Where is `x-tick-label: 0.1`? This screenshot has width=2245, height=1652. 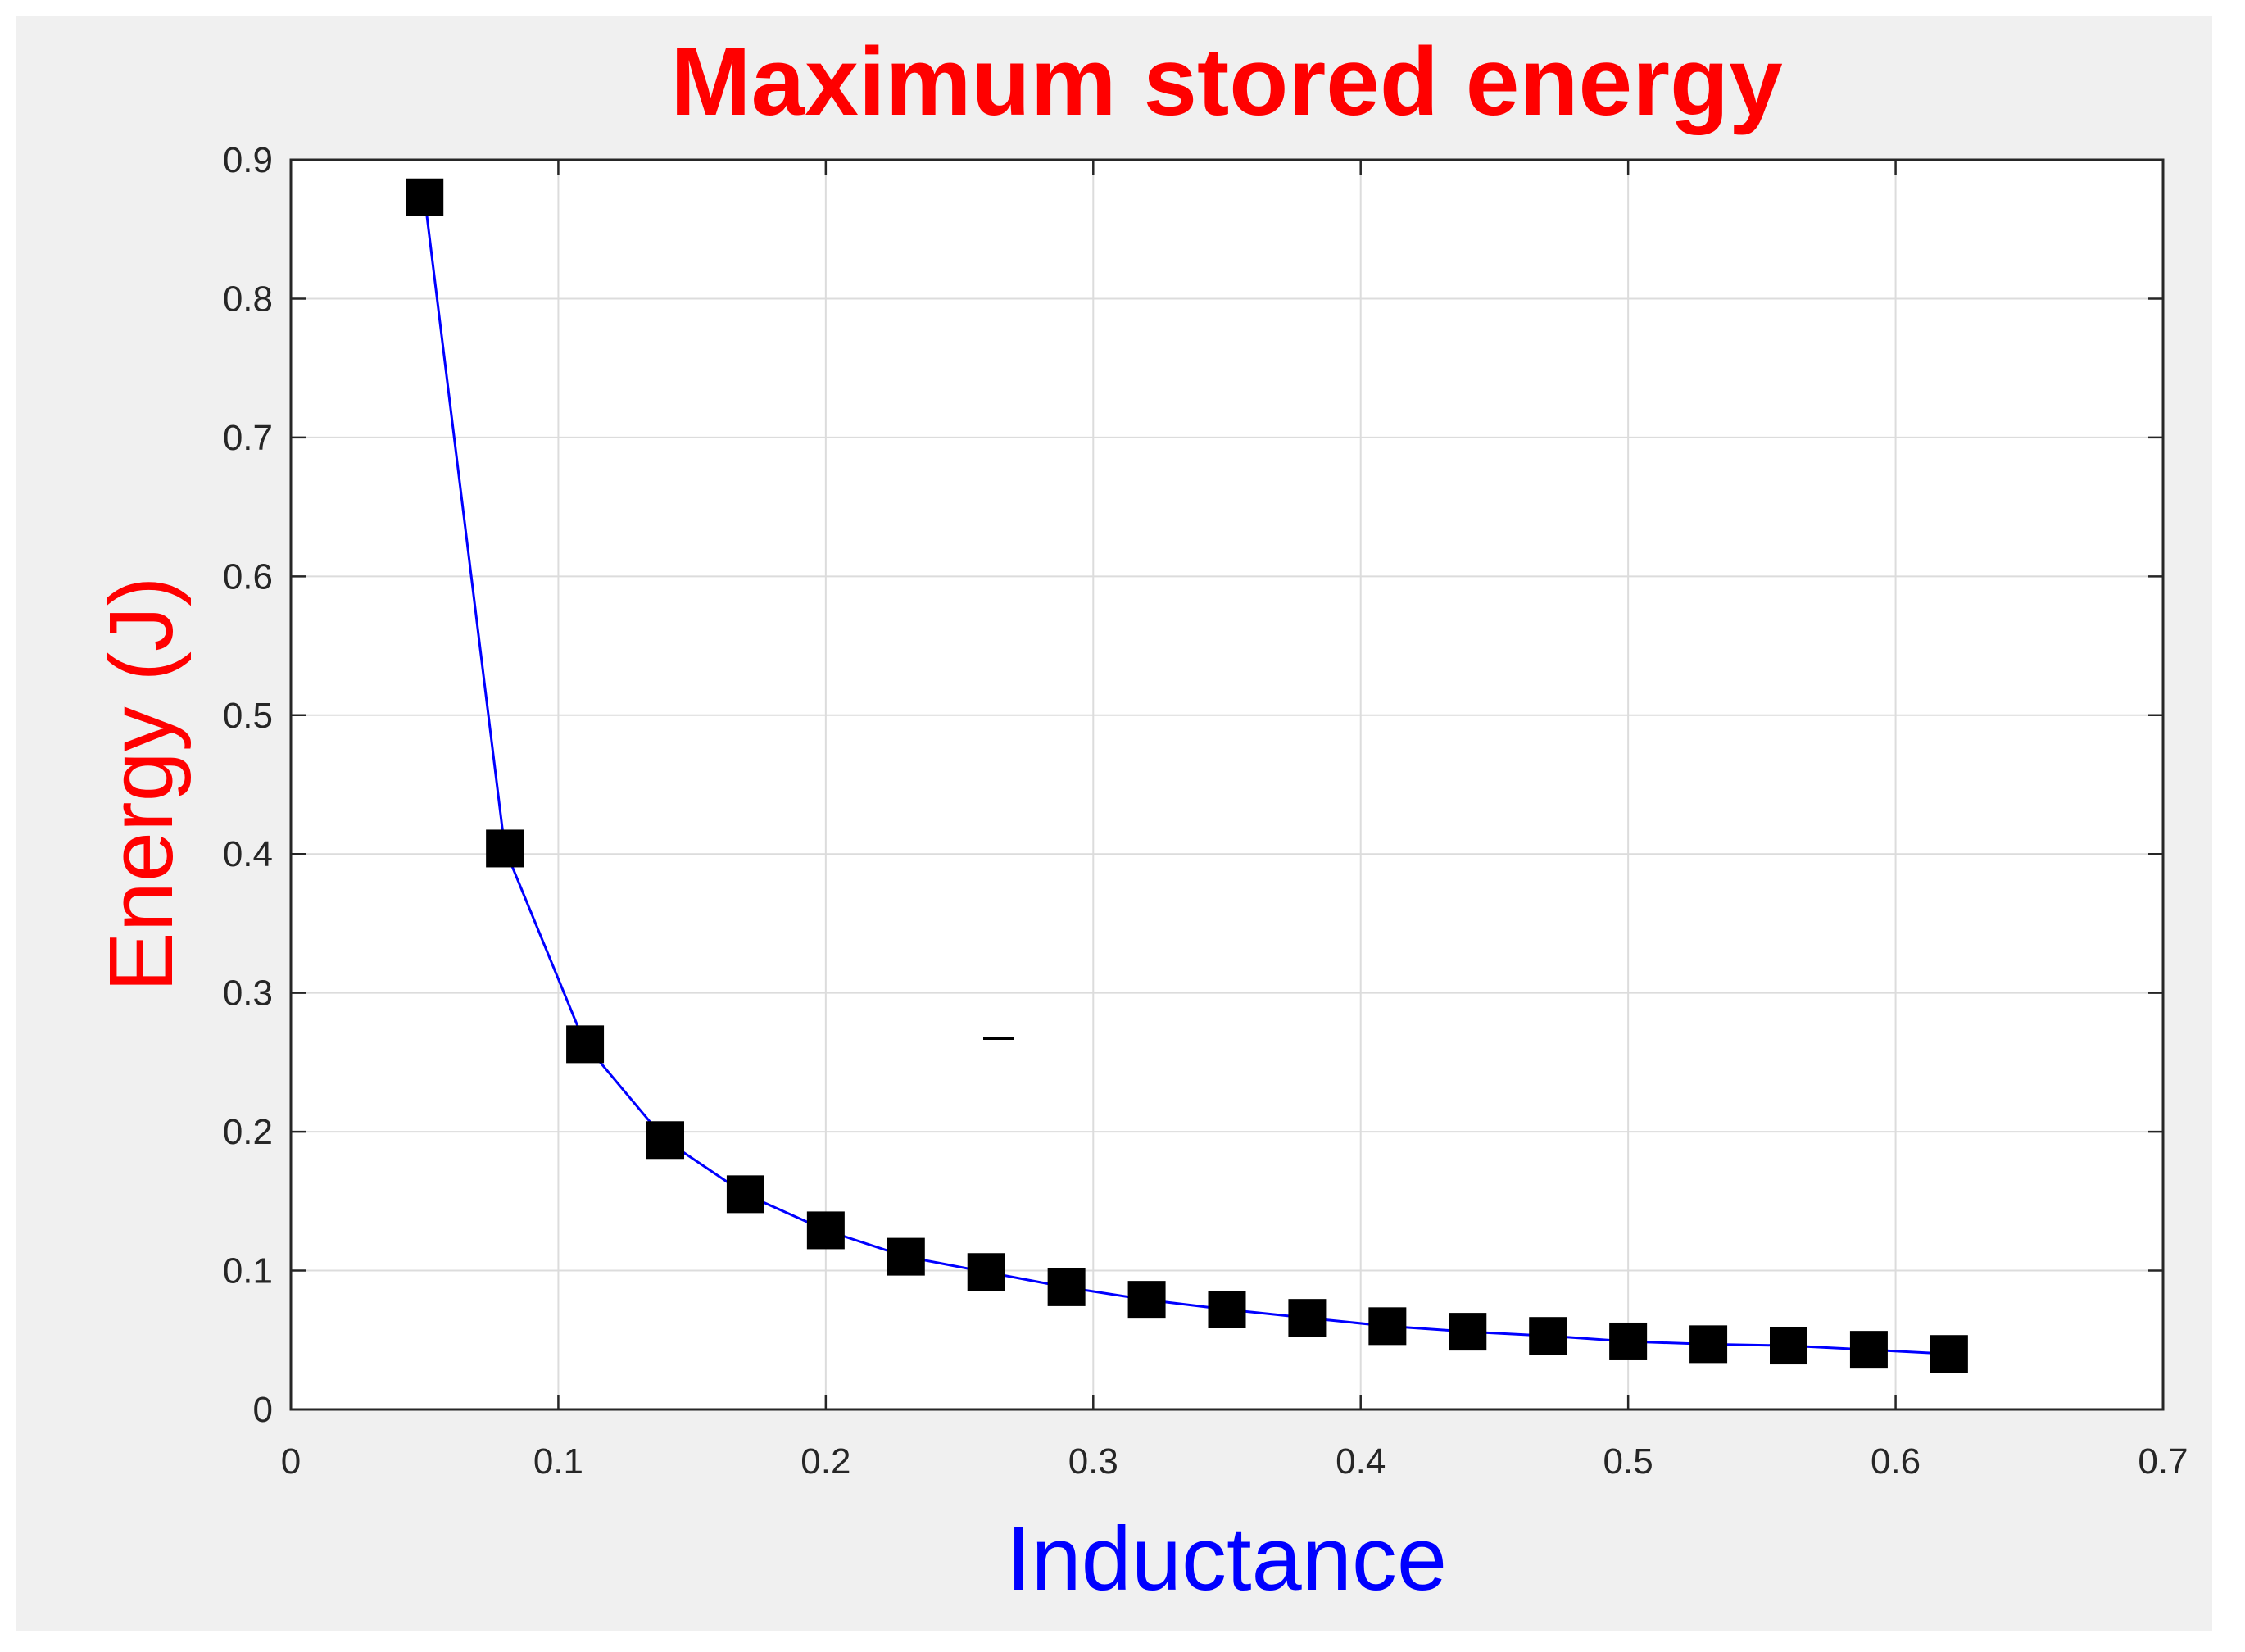
x-tick-label: 0.1 is located at coordinates (558, 1461).